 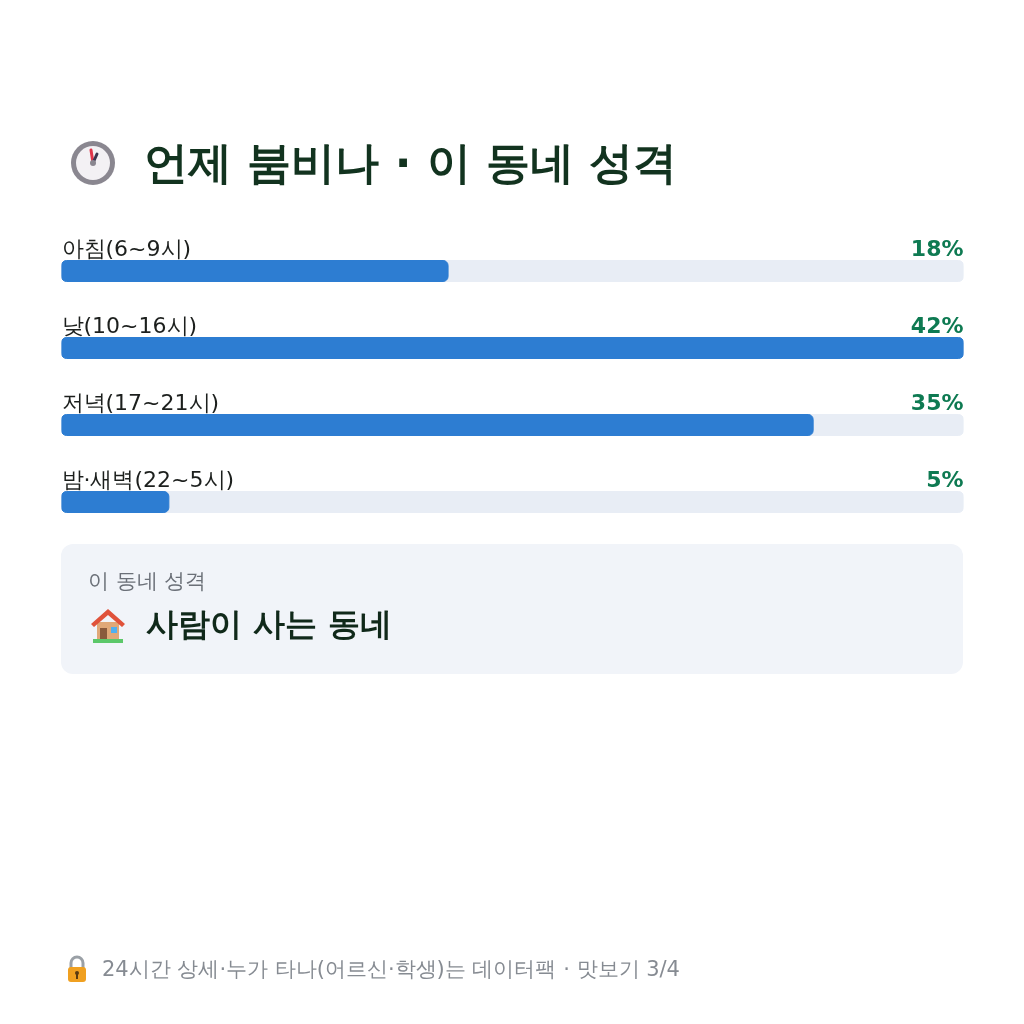 I want to click on data-label: 18%, so click(x=937, y=248).